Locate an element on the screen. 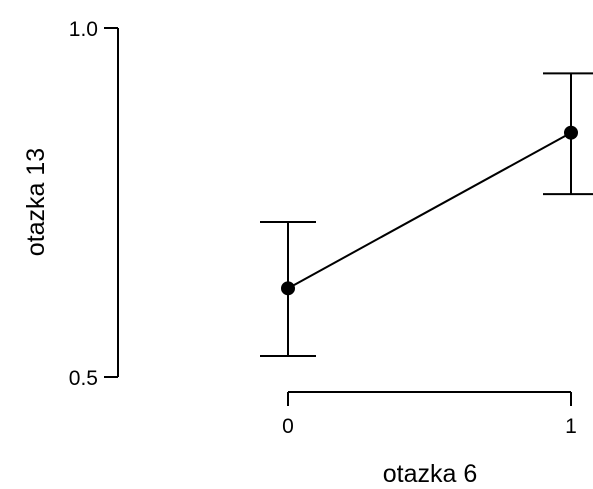 This screenshot has width=593, height=489. y-axis-title: otazka 13 is located at coordinates (36, 202).